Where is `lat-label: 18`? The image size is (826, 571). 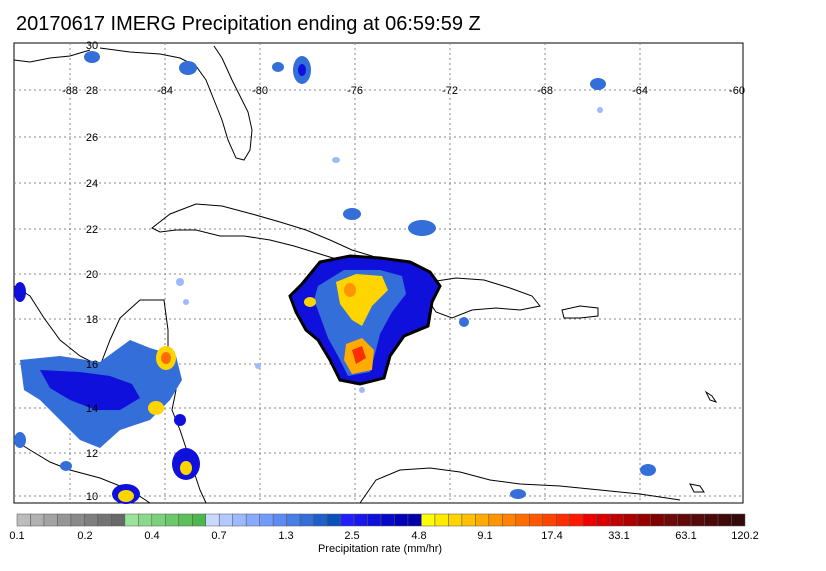
lat-label: 18 is located at coordinates (92, 320).